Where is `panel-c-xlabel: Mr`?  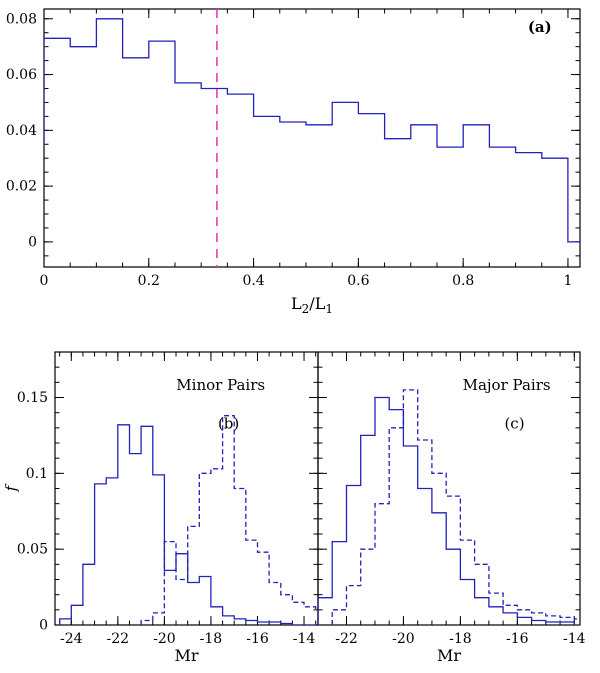 panel-c-xlabel: Mr is located at coordinates (449, 655).